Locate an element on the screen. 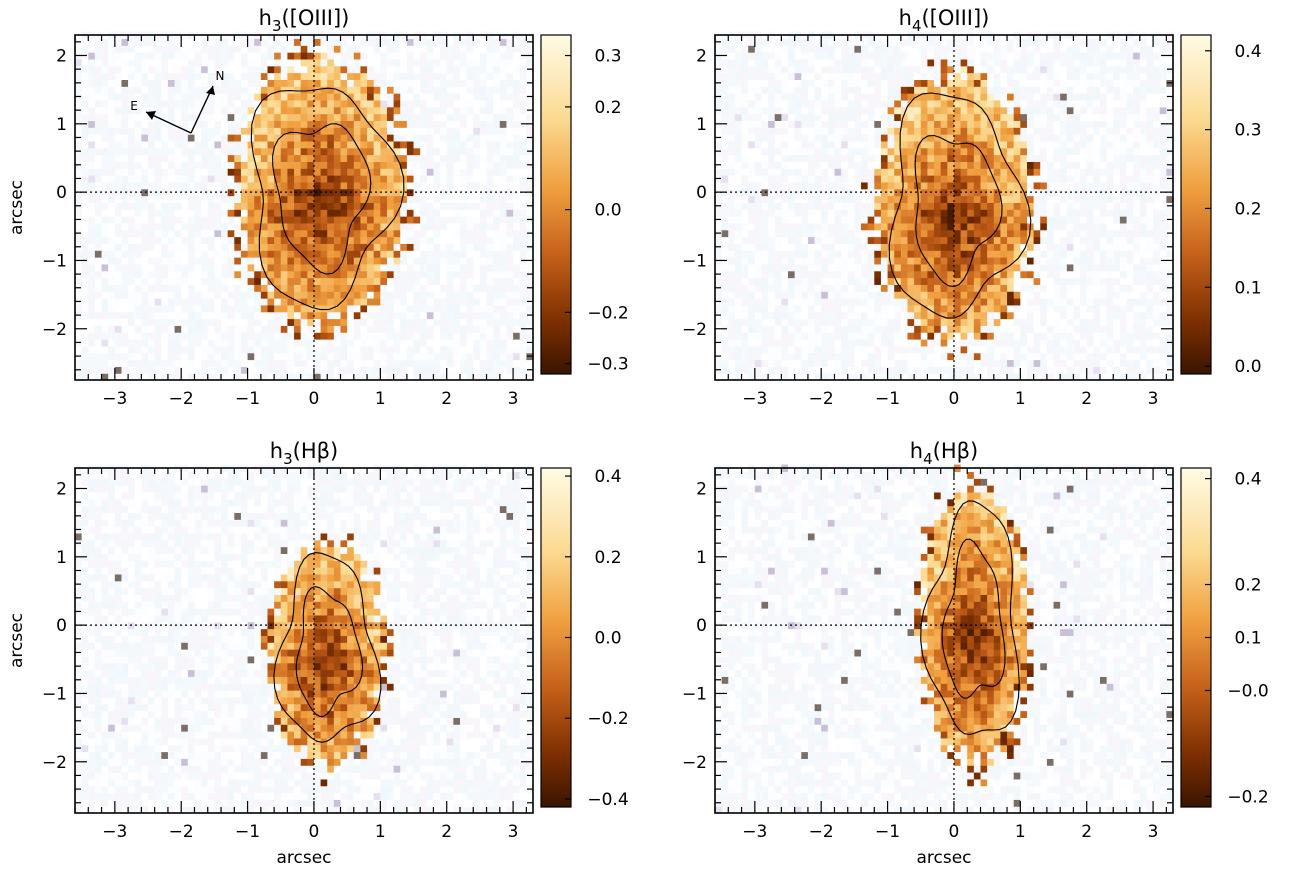 Image resolution: width=1300 pixels, height=875 pixels. contour-line is located at coordinates (322, 199).